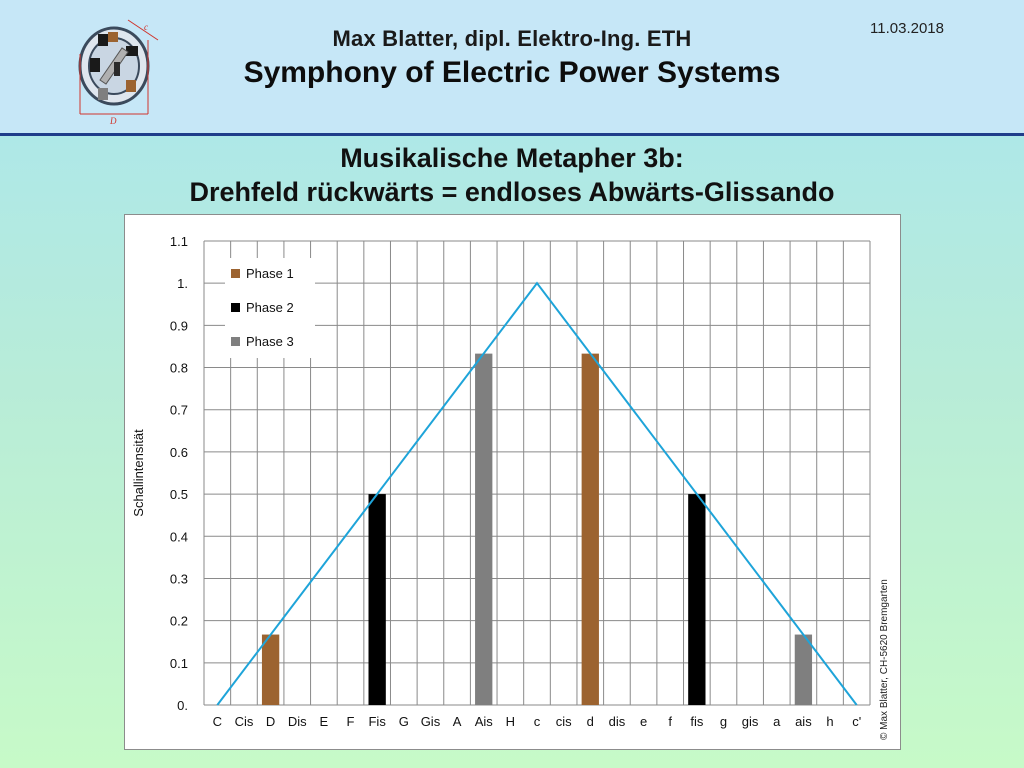 This screenshot has width=1024, height=768. Describe the element at coordinates (270, 307) in the screenshot. I see `legend-label-phase-2: Phase 2` at that location.